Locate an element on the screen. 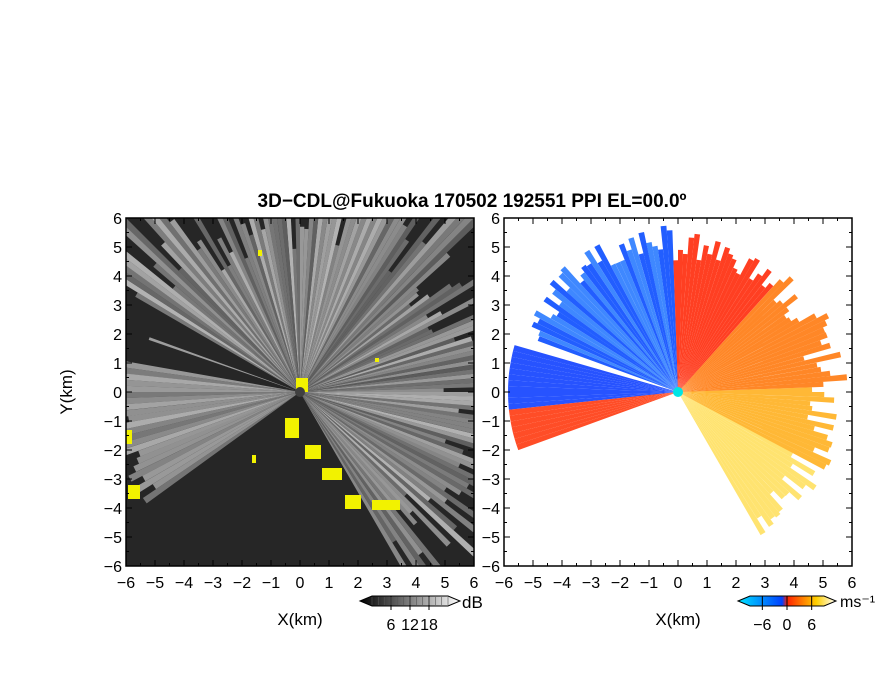 The width and height of the screenshot is (880, 680). x-tick-label: −6 is located at coordinates (126, 583).